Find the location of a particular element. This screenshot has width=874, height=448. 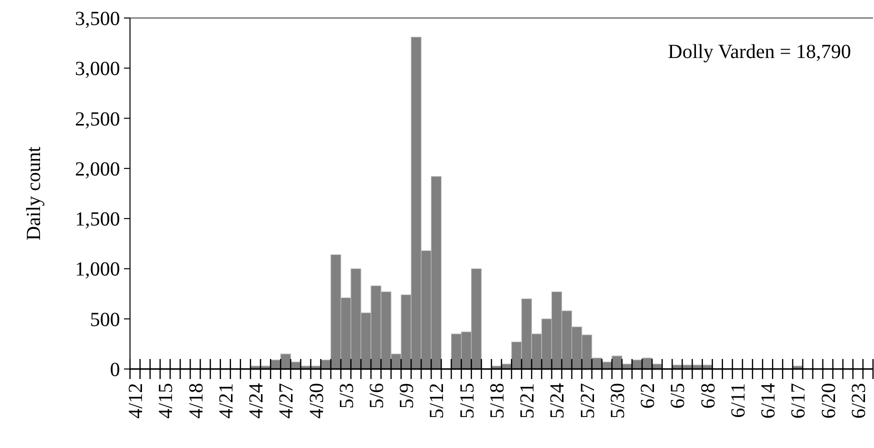

y-tick-label: 2,500 is located at coordinates (97, 119).